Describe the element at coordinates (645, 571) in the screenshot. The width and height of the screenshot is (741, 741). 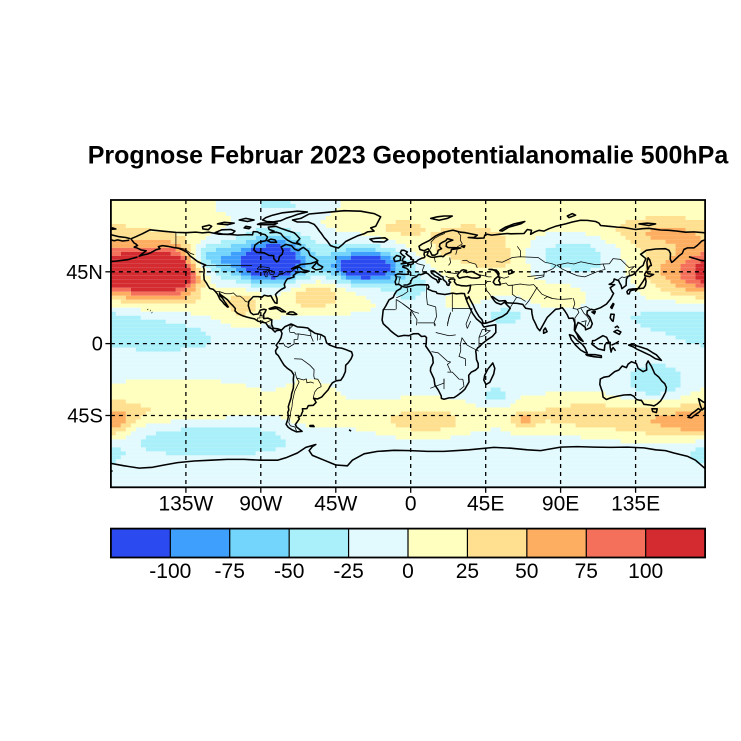
I see `svg-text: 100` at that location.